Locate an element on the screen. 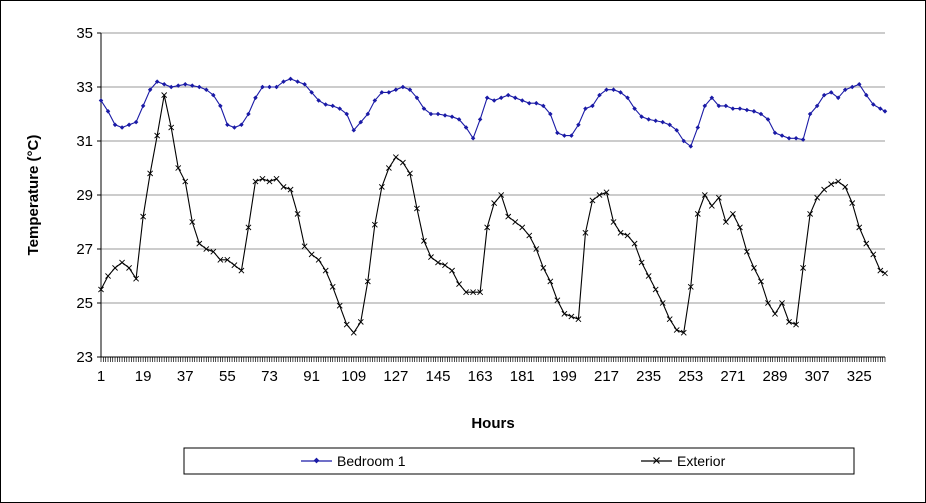 The width and height of the screenshot is (926, 503). y-axis-title: Temperature (°C) is located at coordinates (33, 195).